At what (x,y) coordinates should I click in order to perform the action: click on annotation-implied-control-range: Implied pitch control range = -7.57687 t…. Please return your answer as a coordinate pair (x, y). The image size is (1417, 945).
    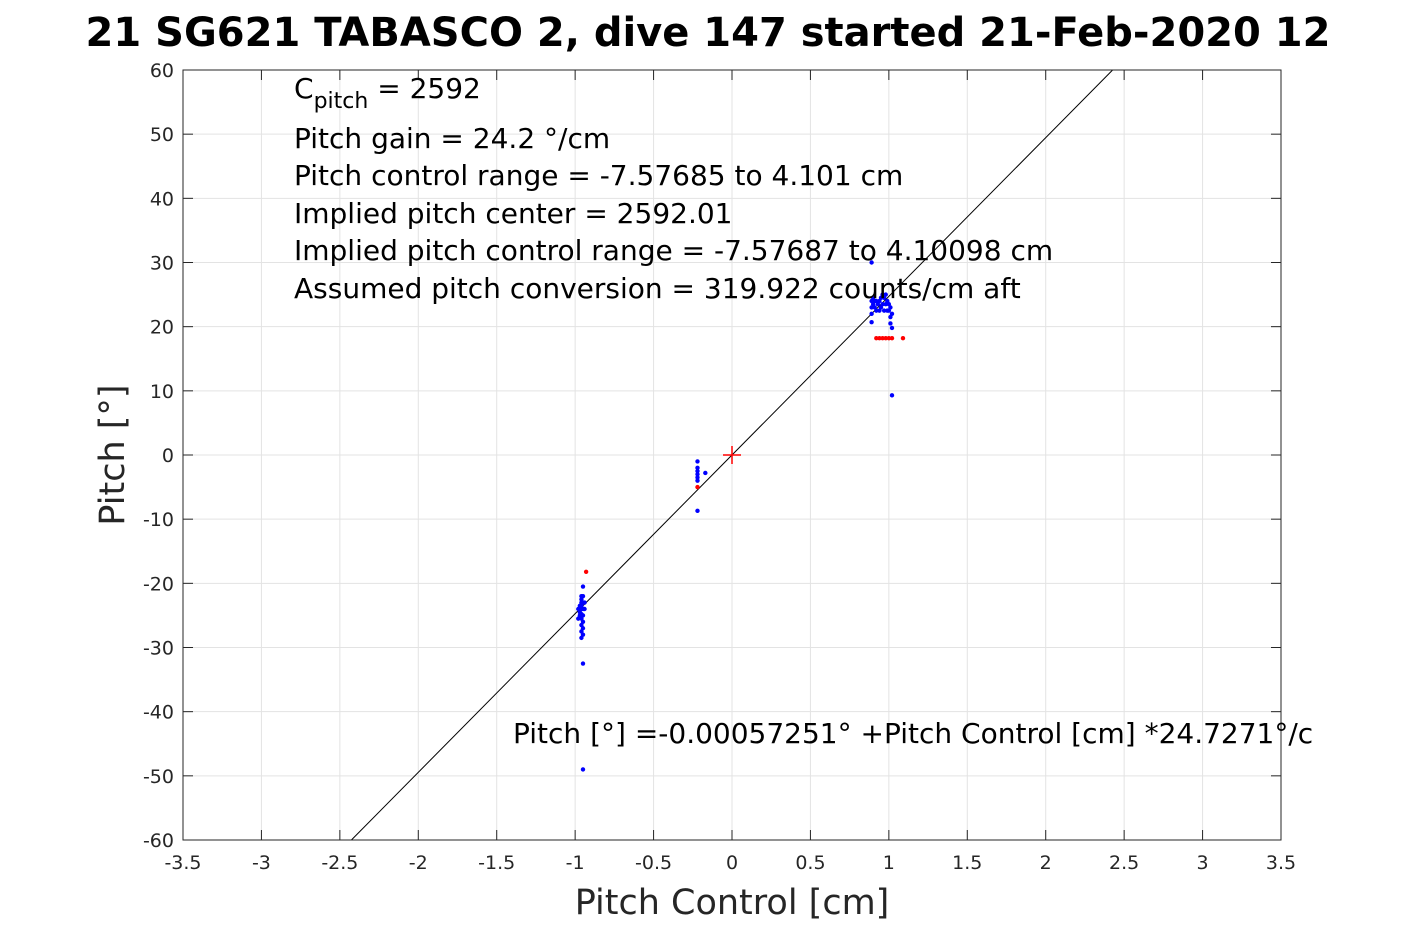
    Looking at the image, I should click on (673, 250).